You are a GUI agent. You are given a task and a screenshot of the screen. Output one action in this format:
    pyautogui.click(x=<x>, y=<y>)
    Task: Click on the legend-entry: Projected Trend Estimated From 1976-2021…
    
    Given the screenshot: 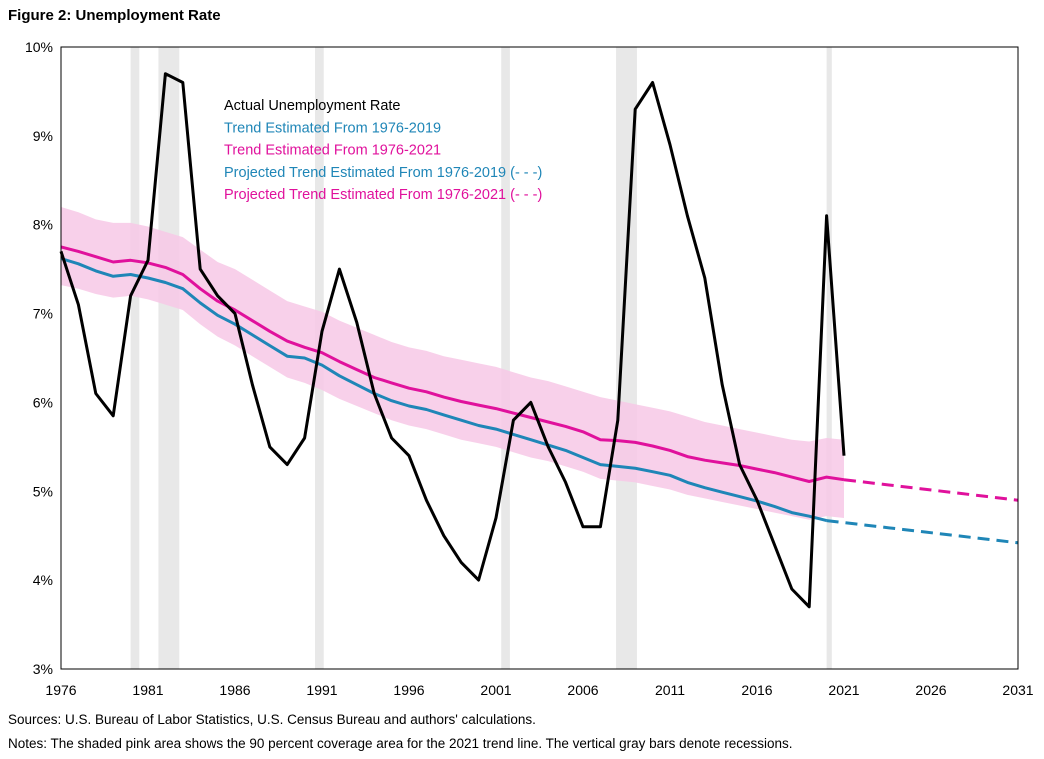 What is the action you would take?
    pyautogui.click(x=383, y=195)
    